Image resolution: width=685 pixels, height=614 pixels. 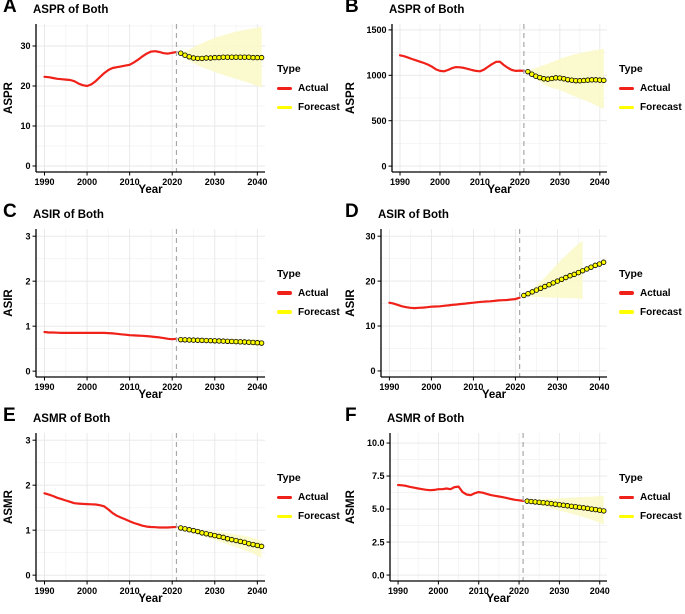 What do you see at coordinates (427, 10) in the screenshot?
I see `panel-title: ASPR of Both` at bounding box center [427, 10].